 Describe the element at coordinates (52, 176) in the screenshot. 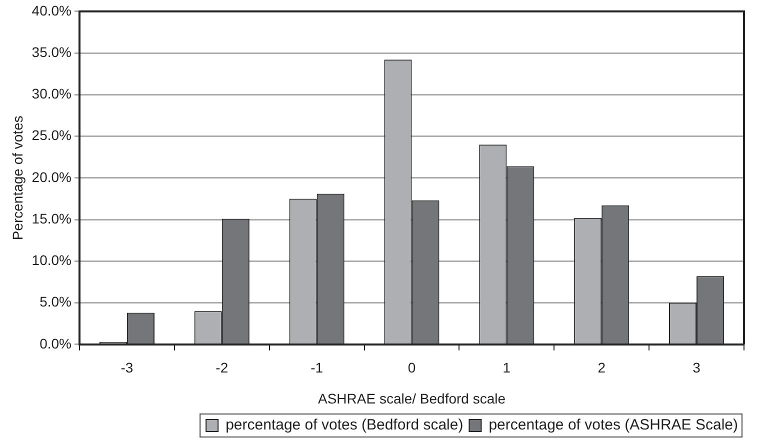

I see `y-tick-label: 20.0%` at that location.